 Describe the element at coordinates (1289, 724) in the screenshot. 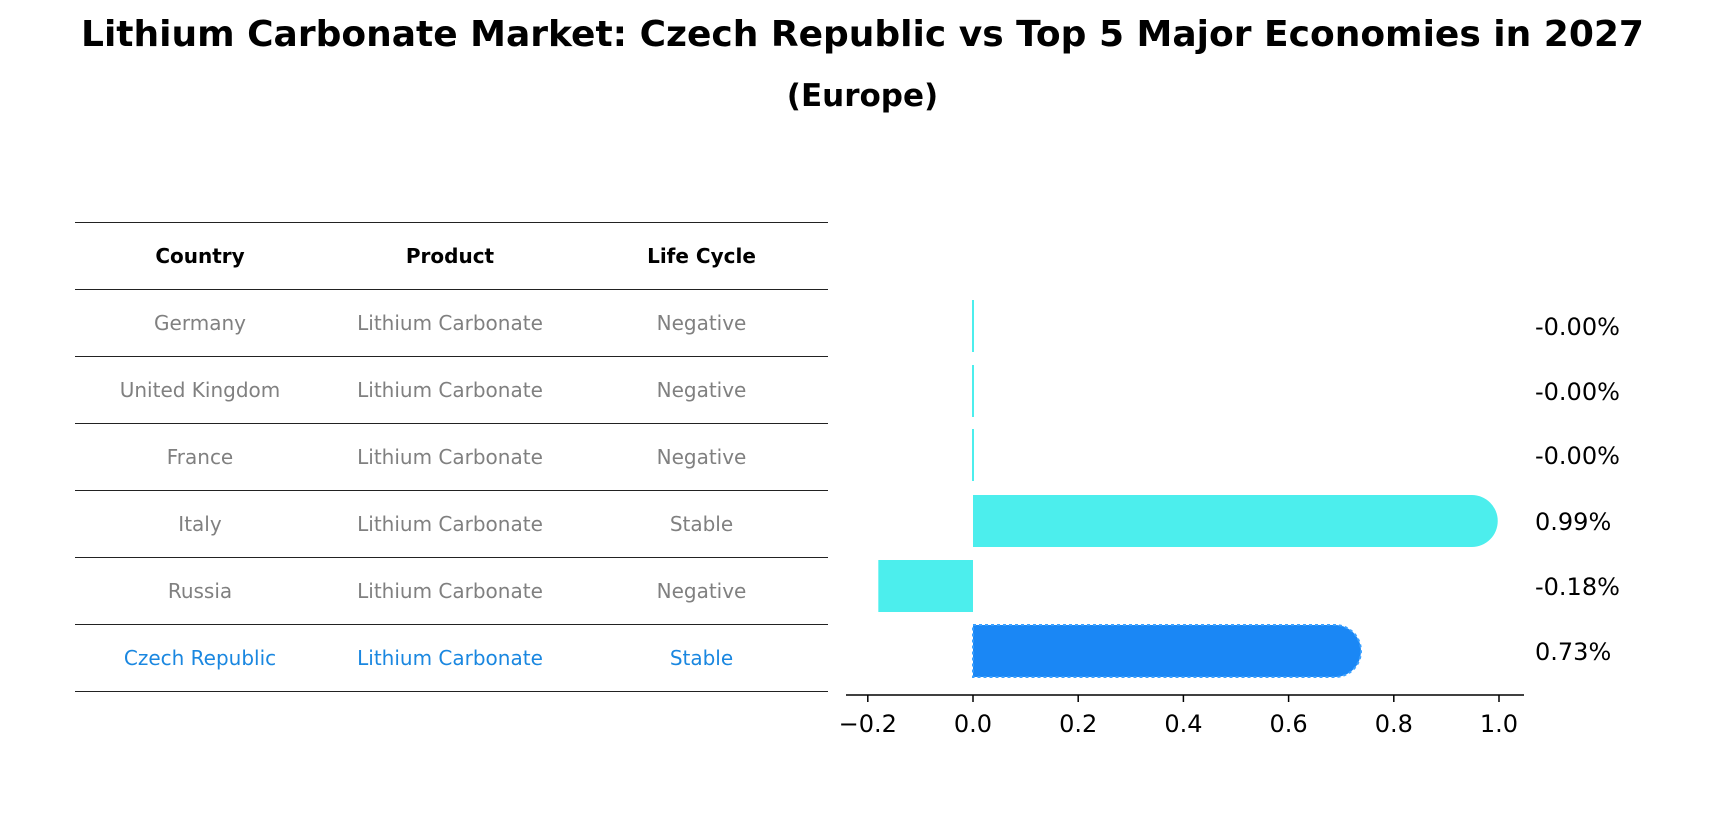

I see `x-tick-label: 0.6` at that location.